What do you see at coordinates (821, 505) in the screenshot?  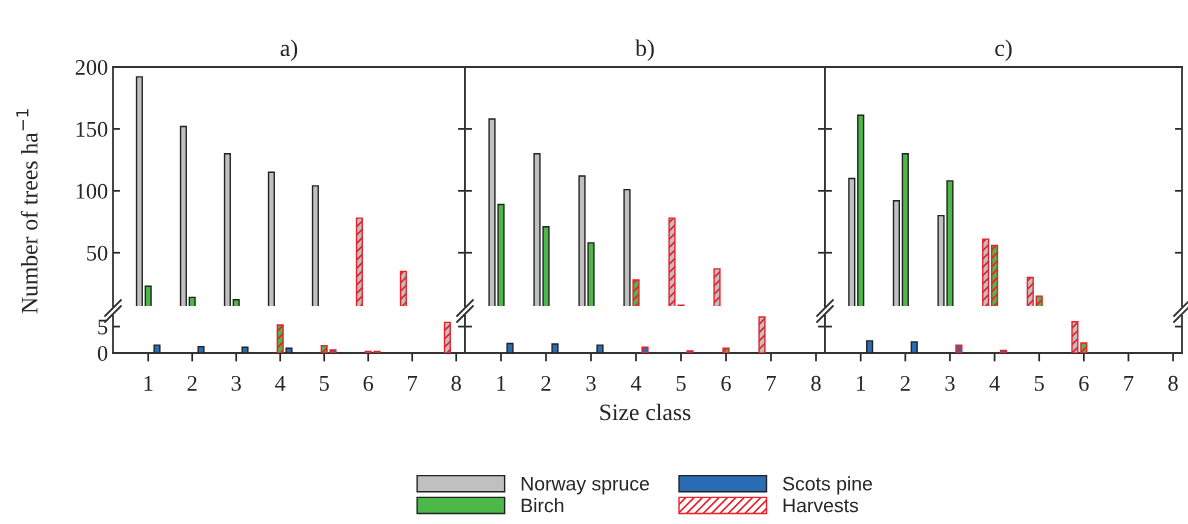 I see `legend-label: Harvests` at bounding box center [821, 505].